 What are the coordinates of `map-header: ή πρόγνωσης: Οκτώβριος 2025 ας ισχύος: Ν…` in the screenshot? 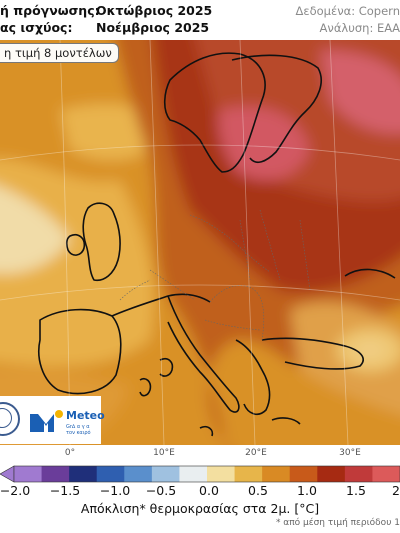 It's located at (200, 20).